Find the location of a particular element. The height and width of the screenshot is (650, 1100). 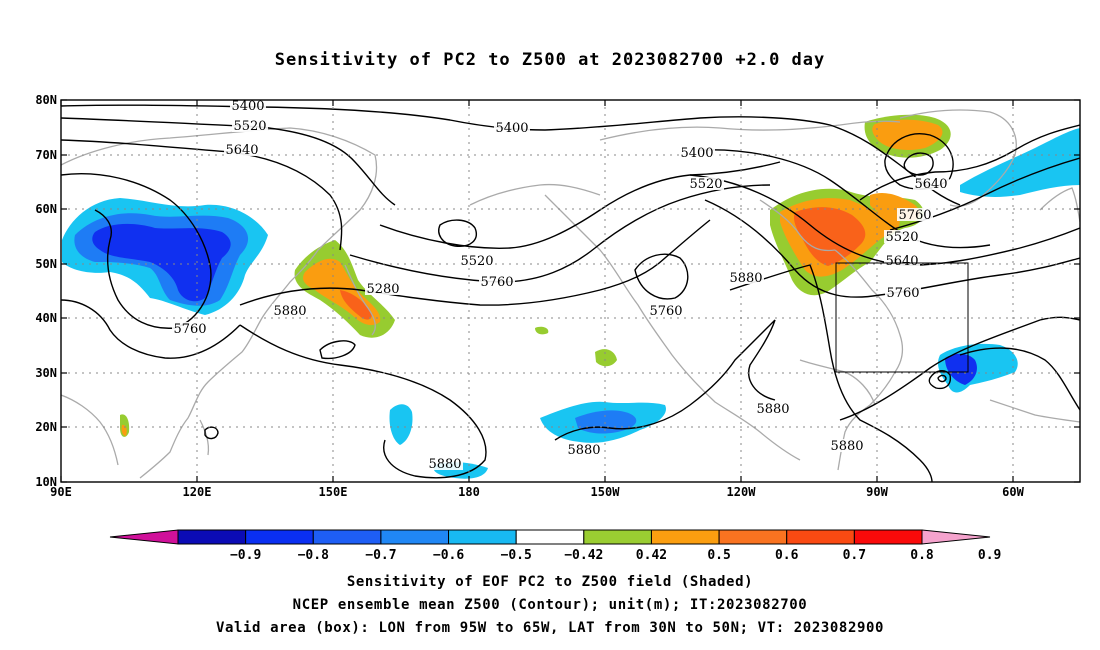

contour-5520-a is located at coordinates (228, 161).